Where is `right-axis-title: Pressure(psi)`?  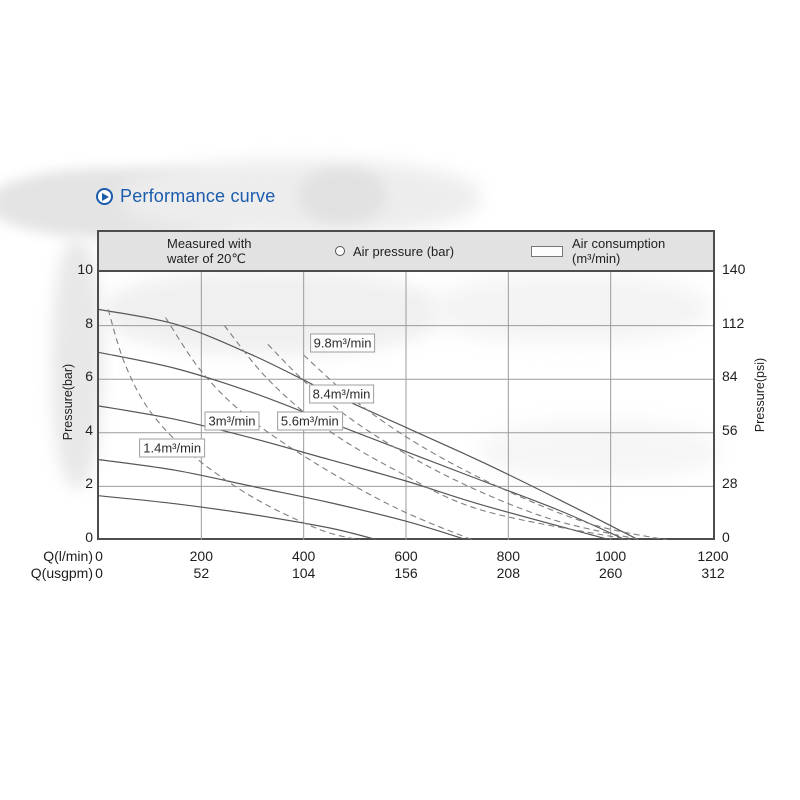 right-axis-title: Pressure(psi) is located at coordinates (760, 395).